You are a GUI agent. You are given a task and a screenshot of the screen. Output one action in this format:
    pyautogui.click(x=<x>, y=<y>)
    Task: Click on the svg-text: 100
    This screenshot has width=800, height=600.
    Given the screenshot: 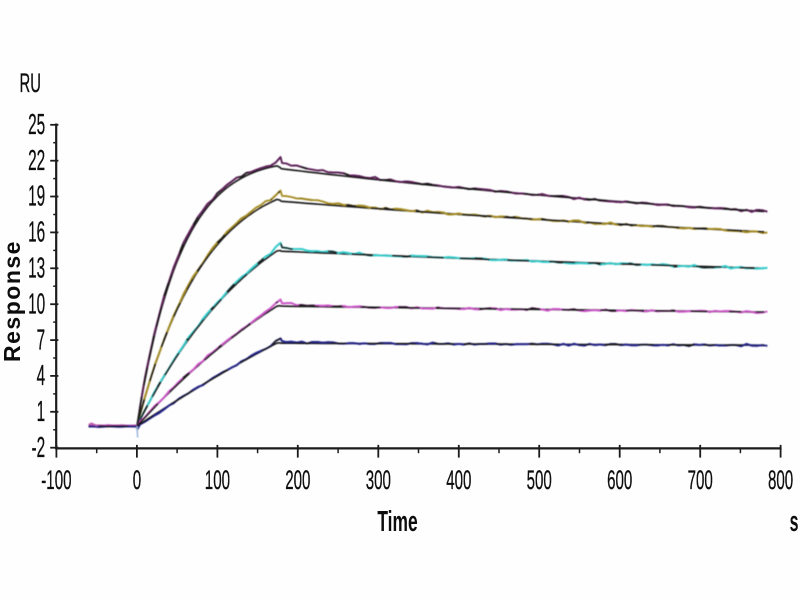 What is the action you would take?
    pyautogui.click(x=217, y=479)
    